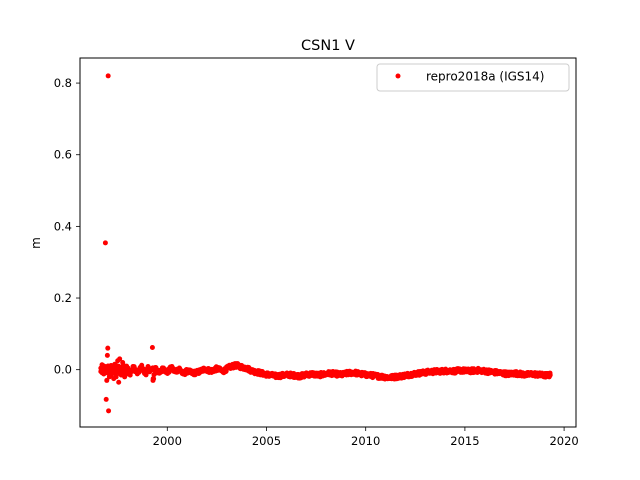  I want to click on legend-label: repro2018a (IGS14), so click(485, 77).